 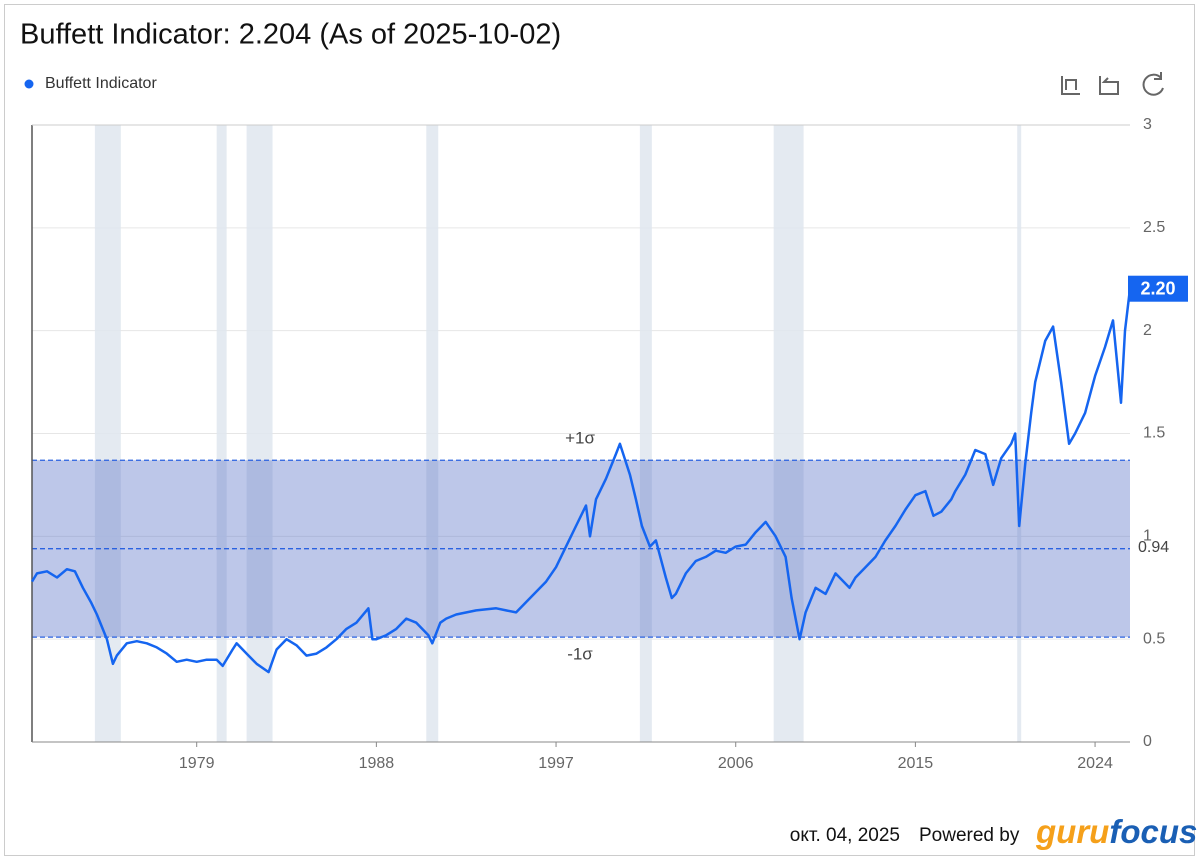 What do you see at coordinates (916, 763) in the screenshot?
I see `x-tick-label: 2015` at bounding box center [916, 763].